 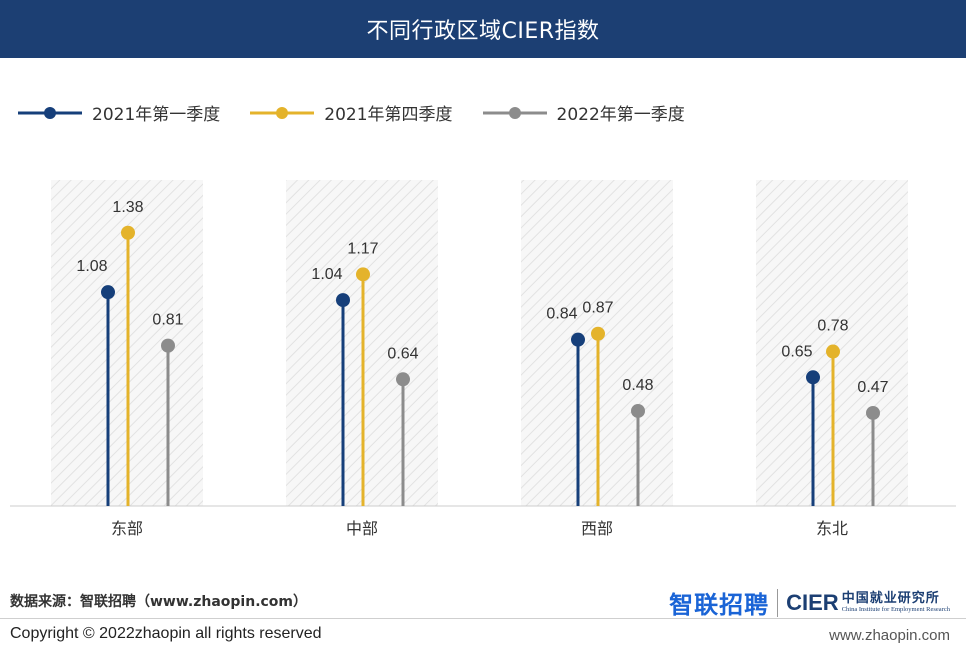 I want to click on legend-item-series-3: 2022年第一季度, so click(x=583, y=112).